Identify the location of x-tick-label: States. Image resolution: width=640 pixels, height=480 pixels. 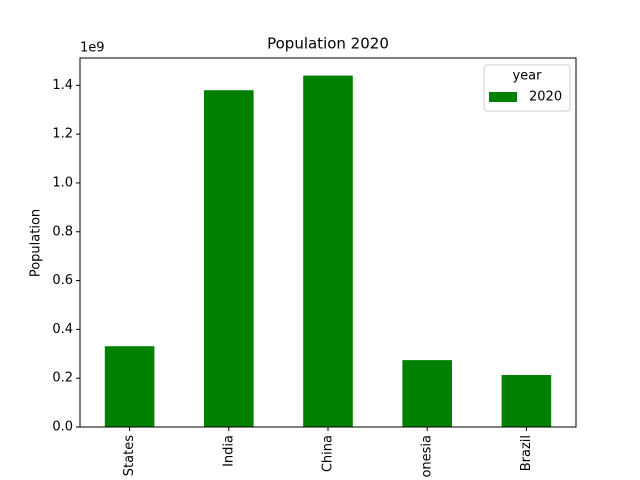
(129, 455).